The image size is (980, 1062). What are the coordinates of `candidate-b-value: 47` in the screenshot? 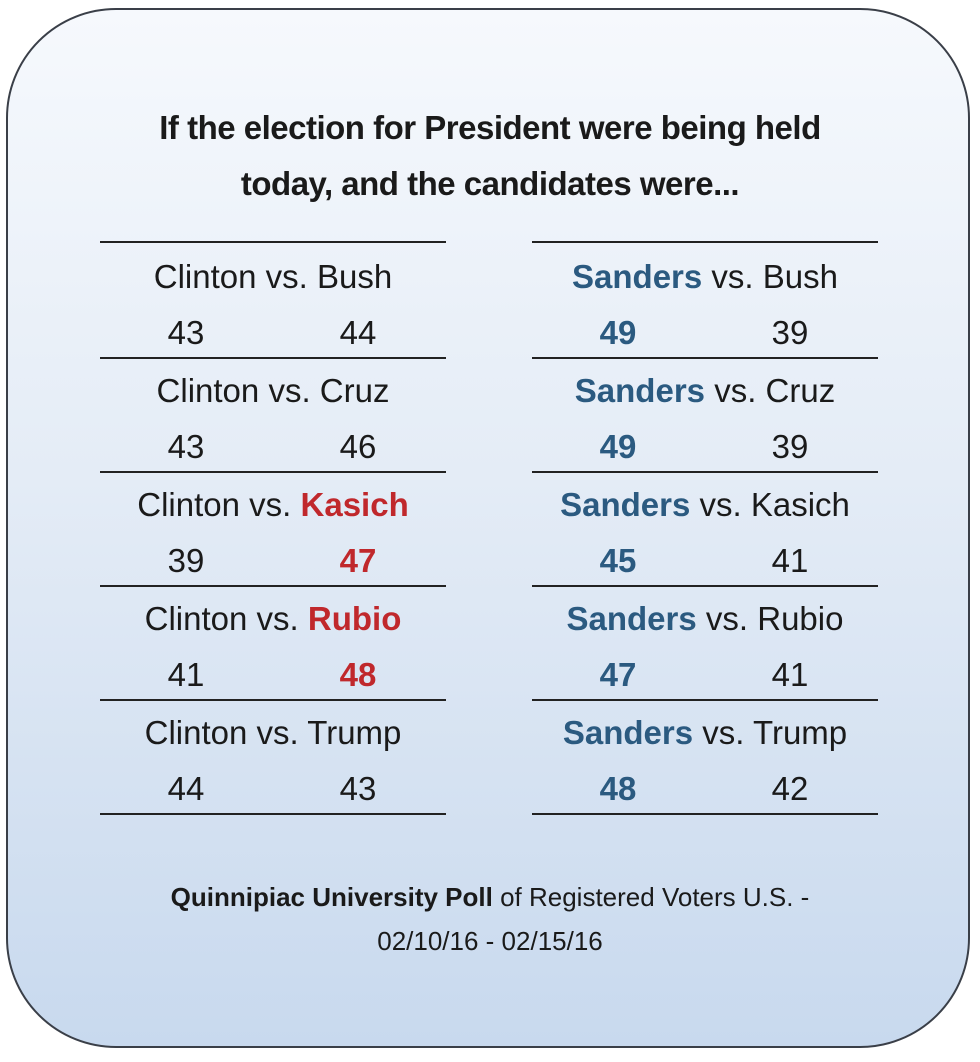 It's located at (358, 560).